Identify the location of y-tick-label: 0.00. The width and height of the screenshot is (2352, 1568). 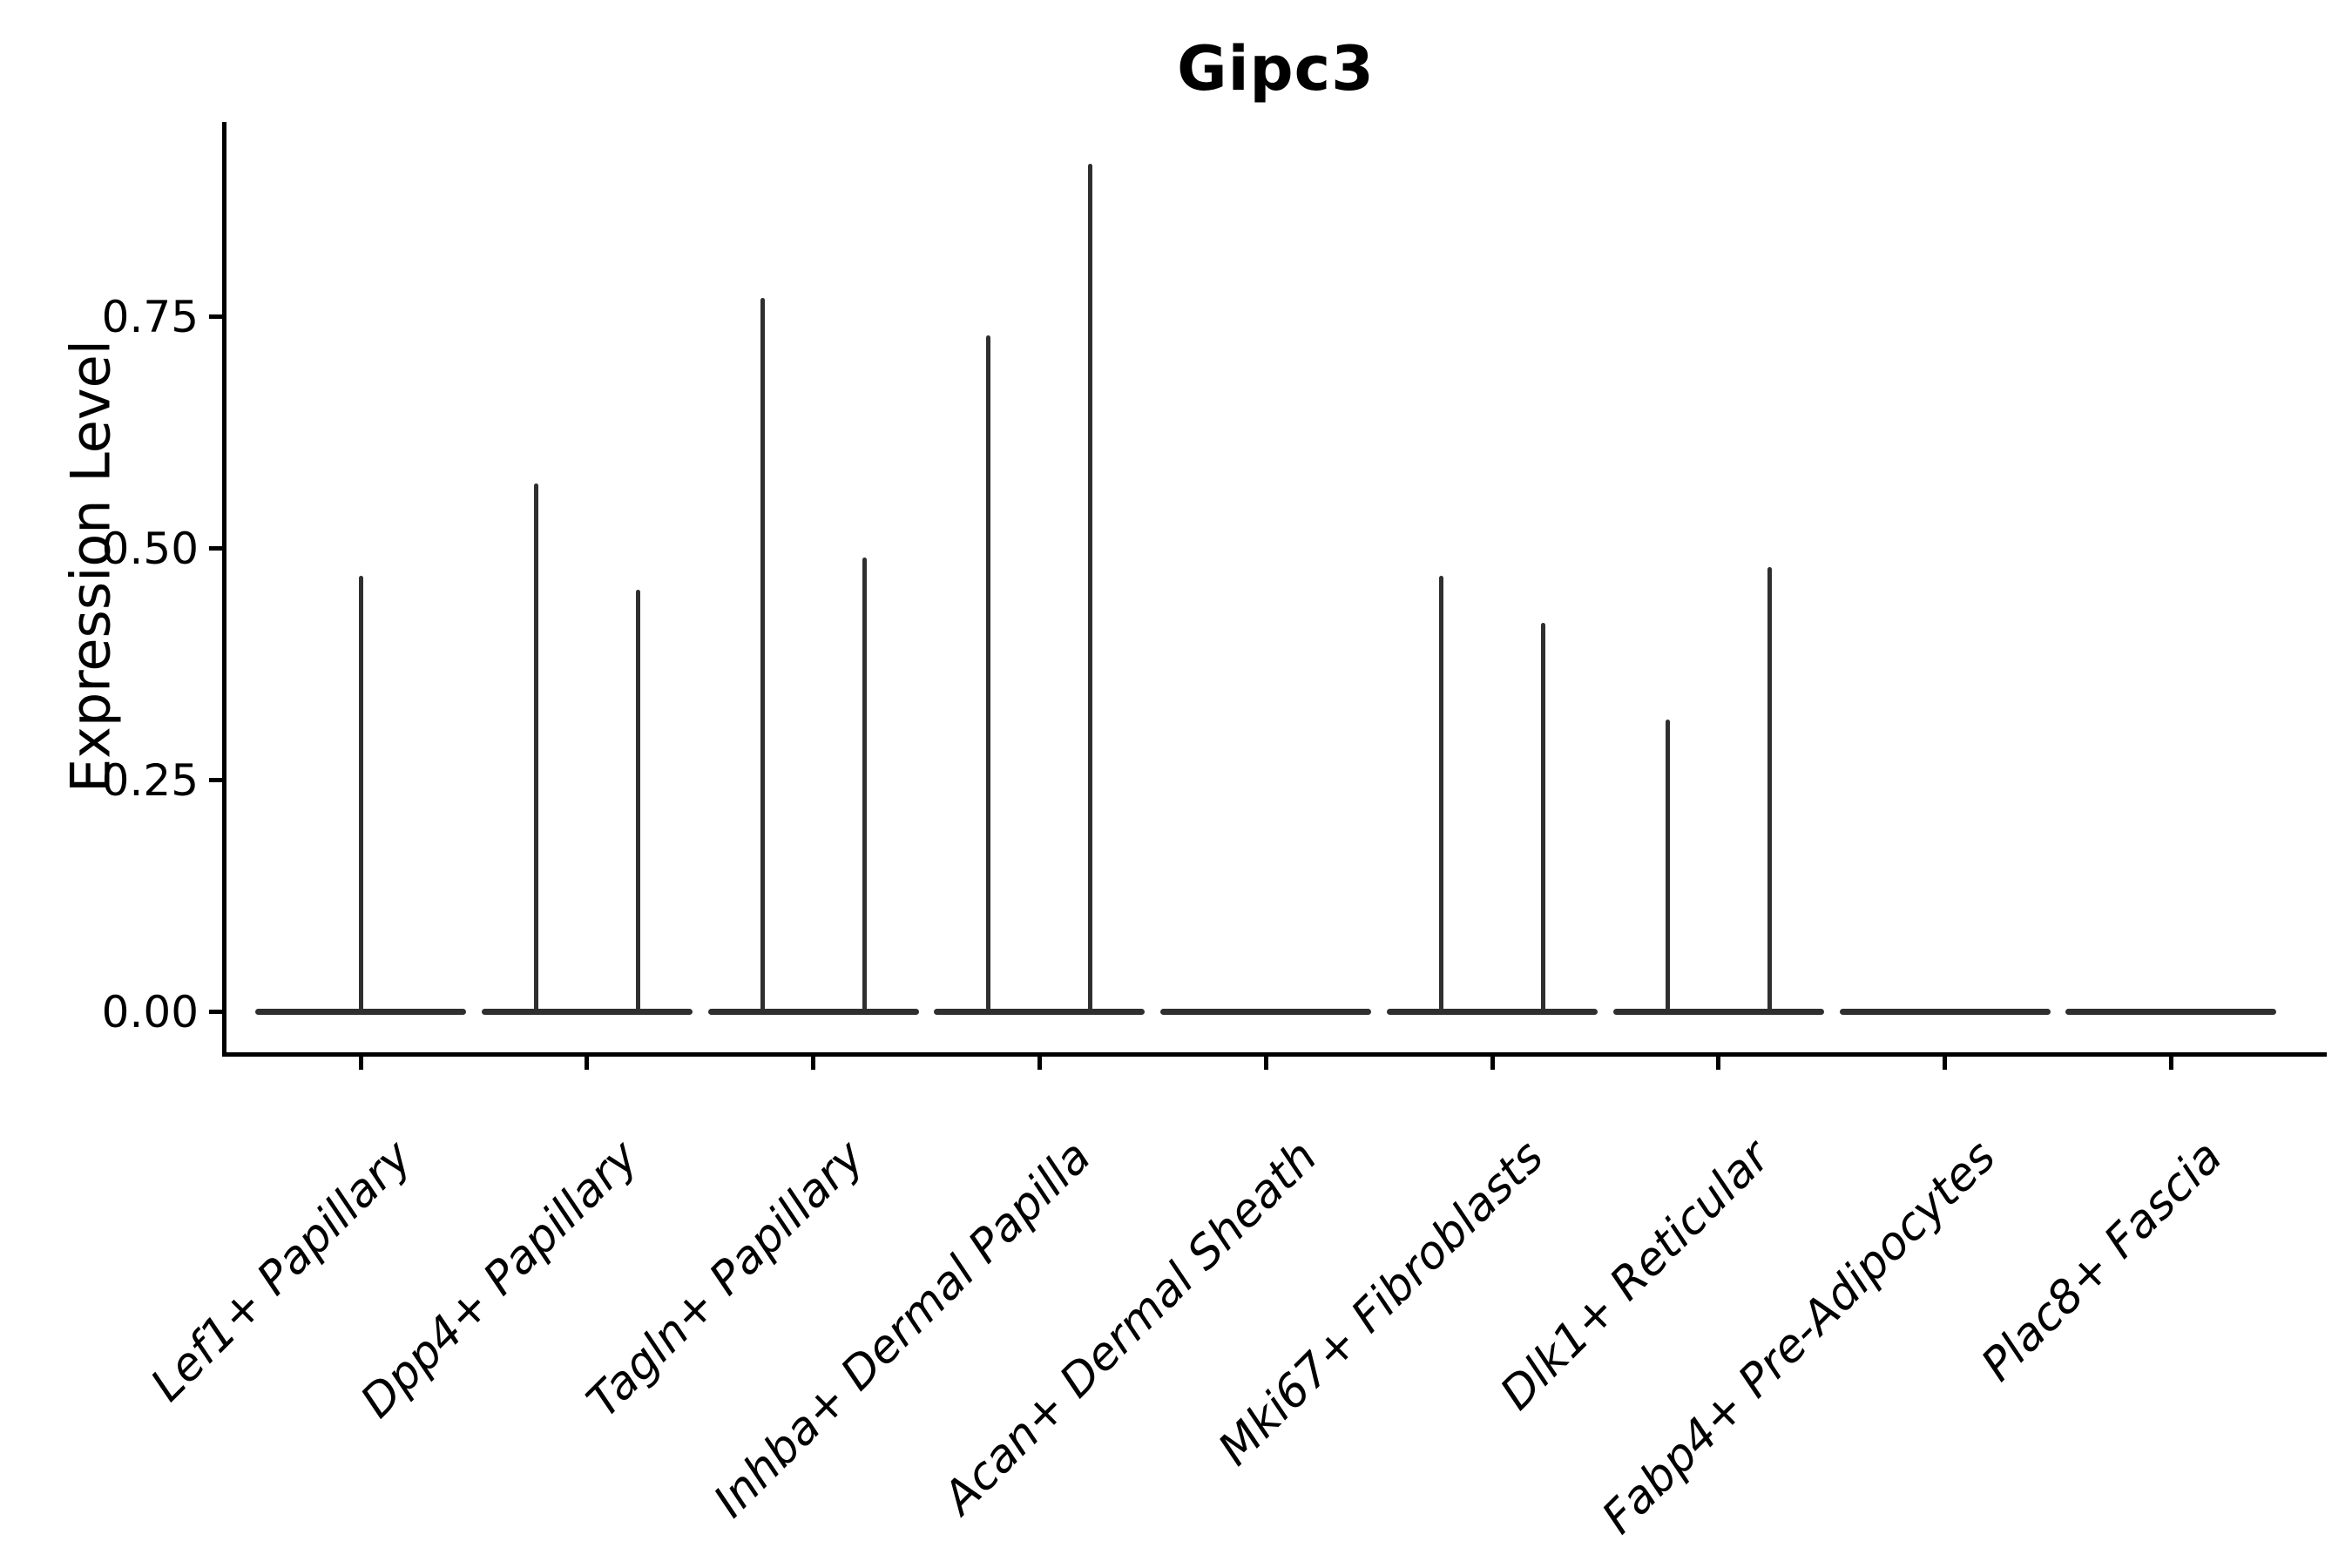
(150, 1012).